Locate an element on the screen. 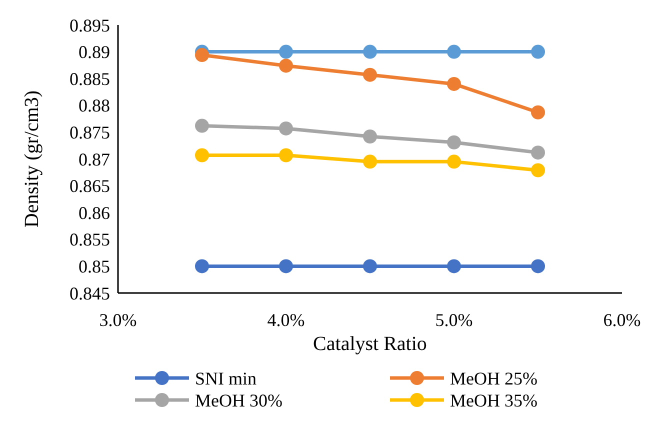  y-tick-label: 0.875 is located at coordinates (90, 132).